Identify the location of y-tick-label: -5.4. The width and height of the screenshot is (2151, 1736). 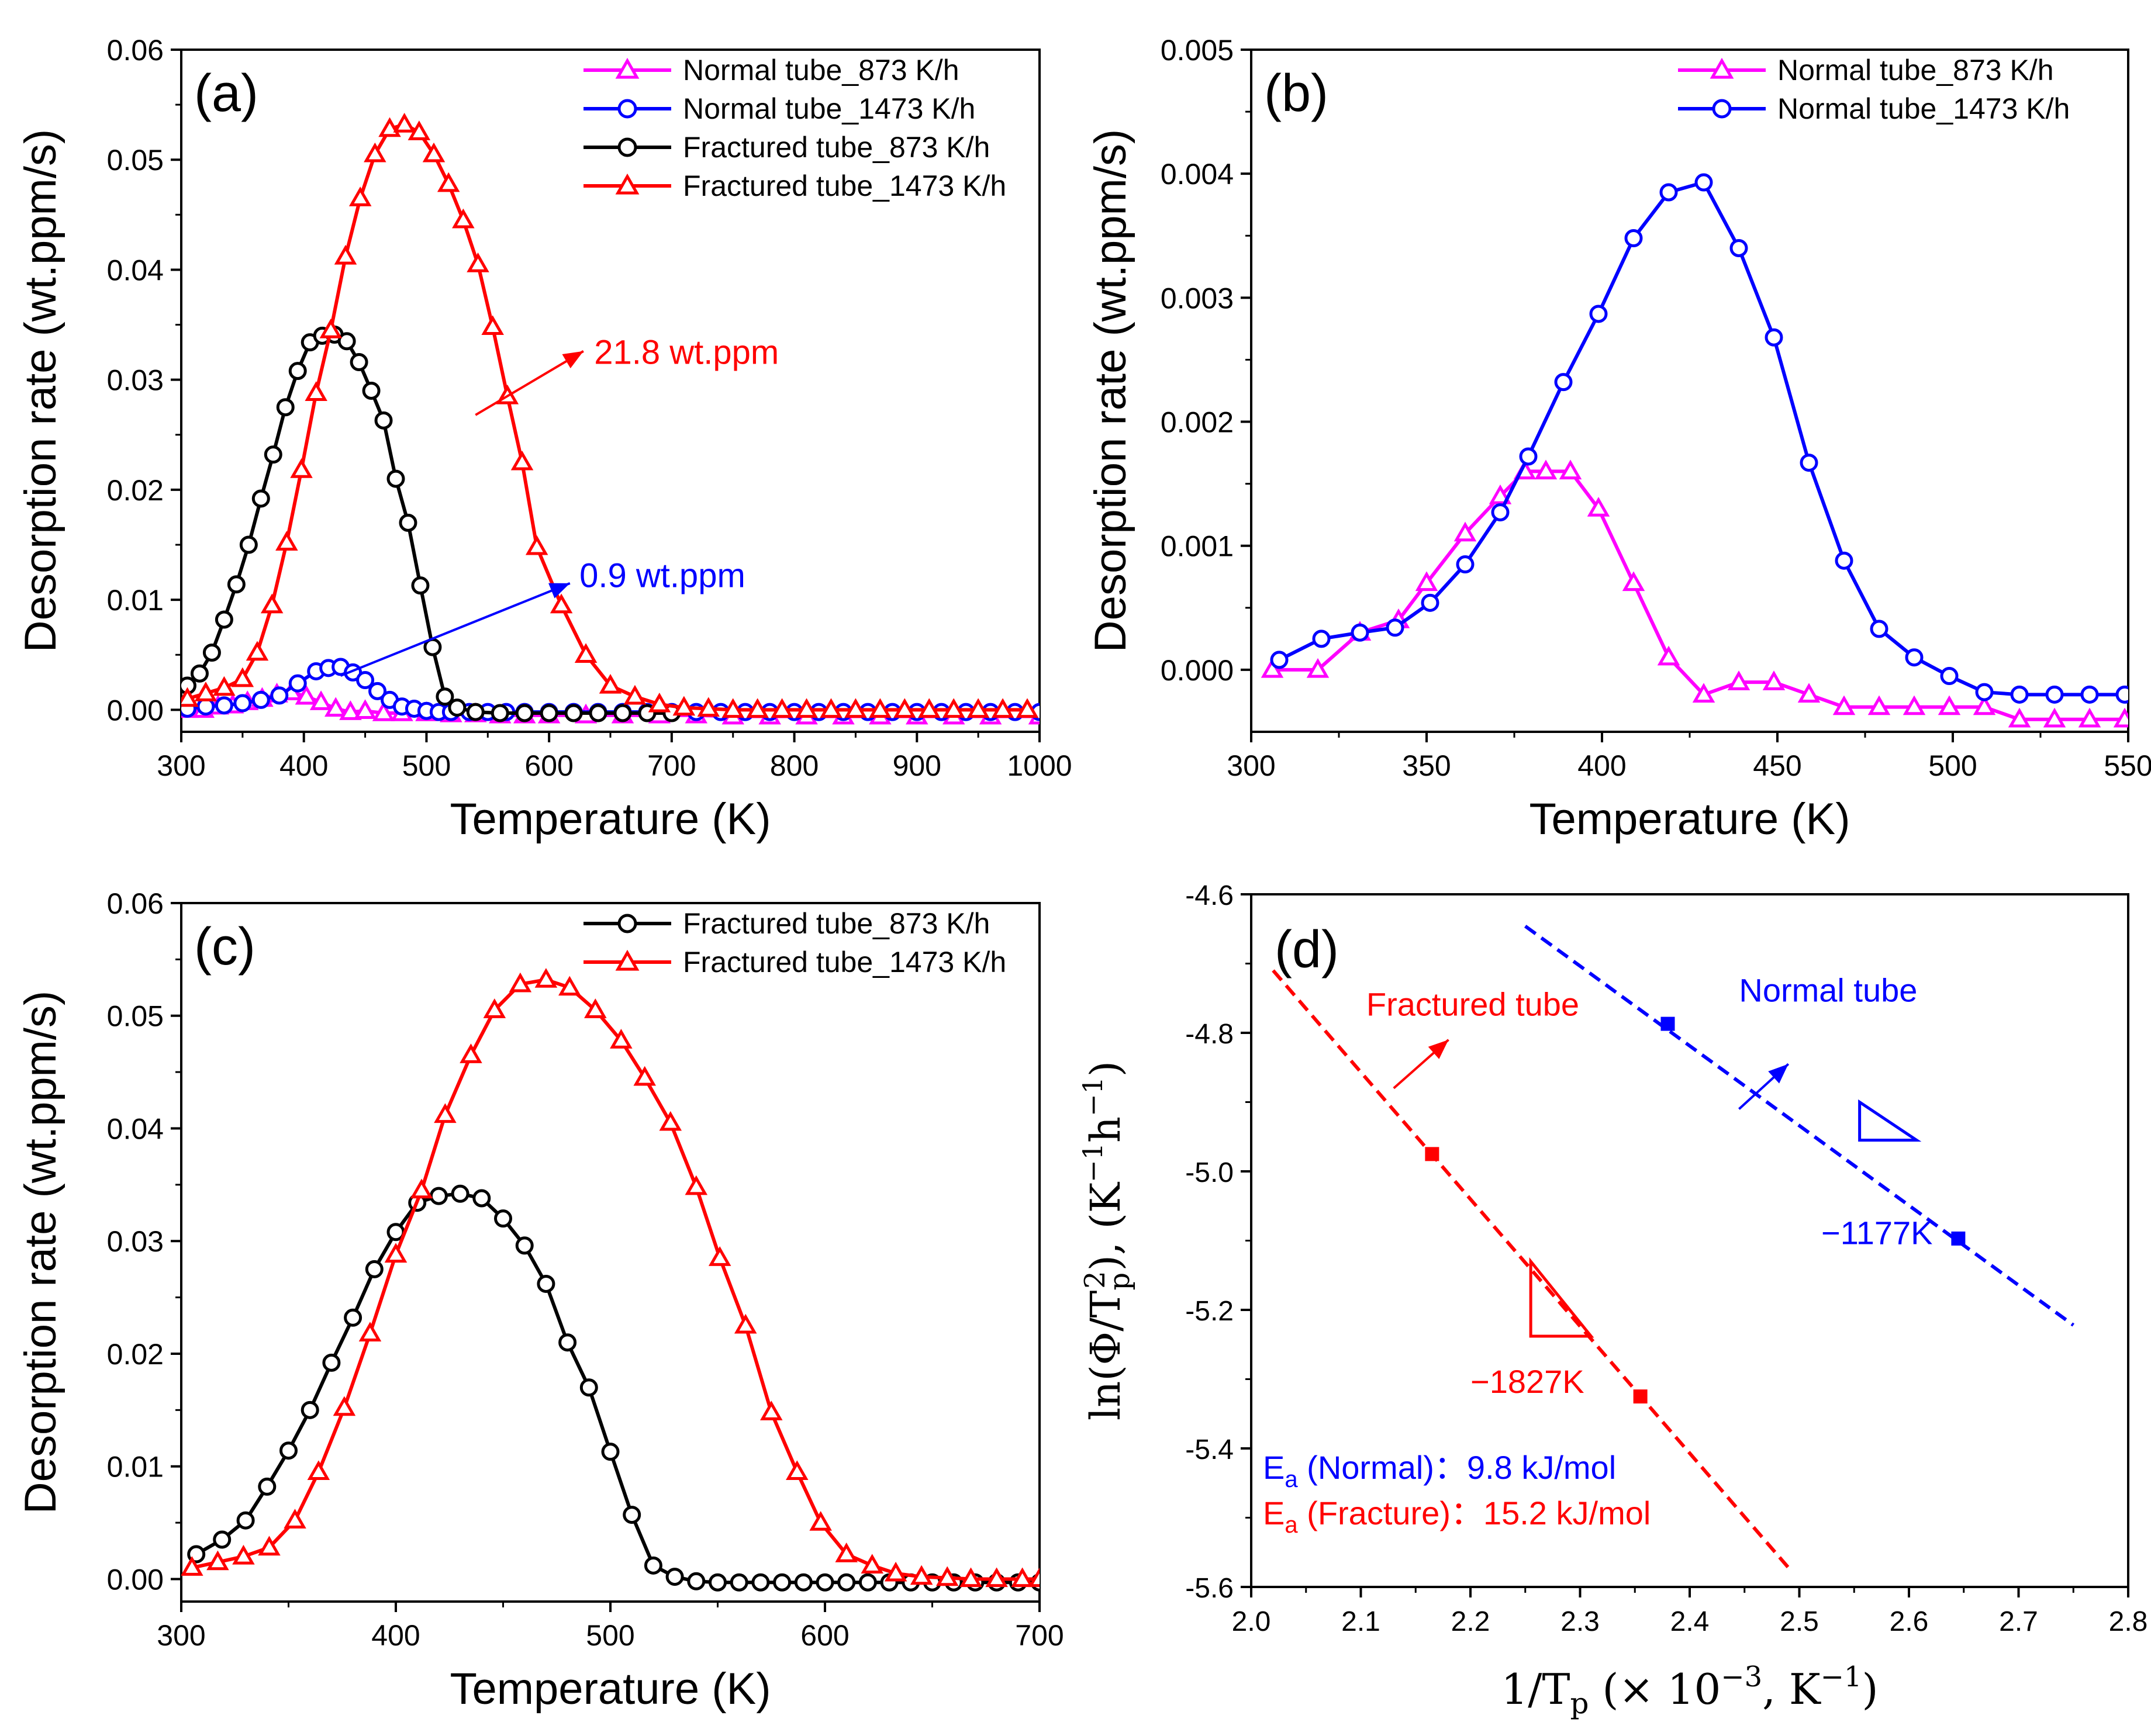
(1209, 1449).